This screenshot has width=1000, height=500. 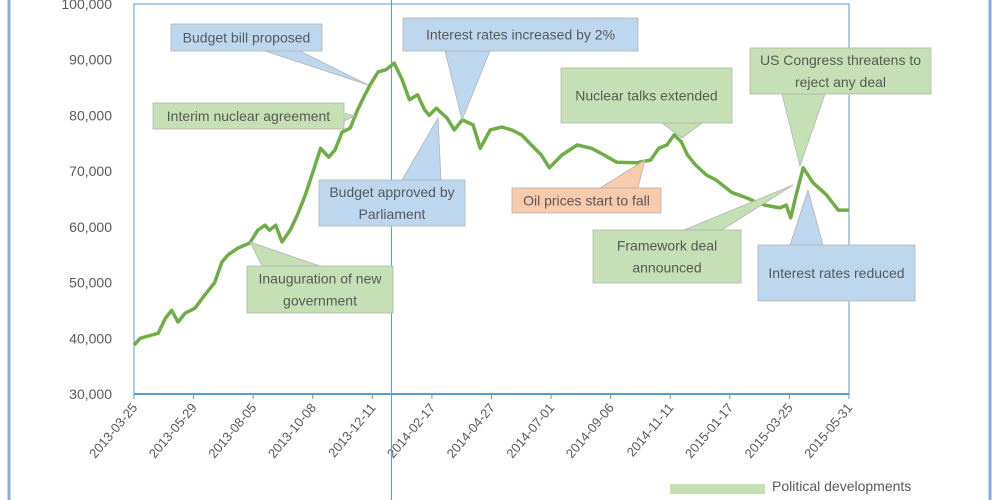 What do you see at coordinates (650, 429) in the screenshot?
I see `x-tick-label: 2014-11-11` at bounding box center [650, 429].